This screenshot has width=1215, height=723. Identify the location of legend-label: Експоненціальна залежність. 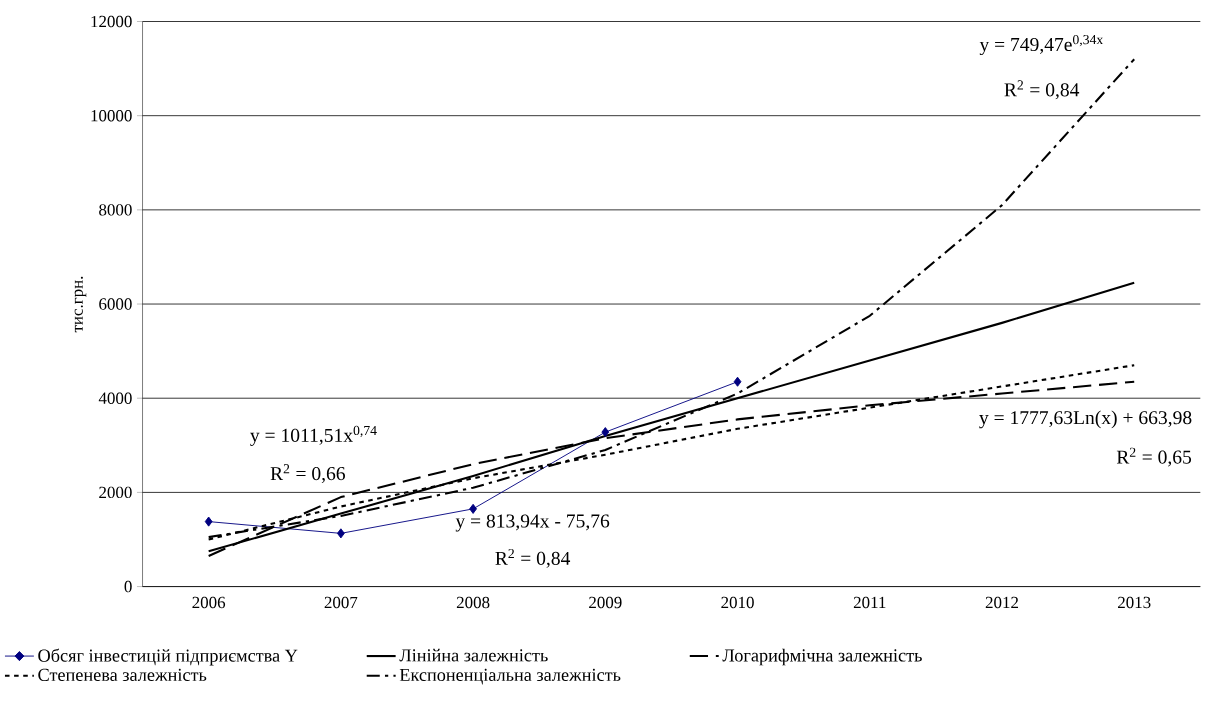
(510, 676).